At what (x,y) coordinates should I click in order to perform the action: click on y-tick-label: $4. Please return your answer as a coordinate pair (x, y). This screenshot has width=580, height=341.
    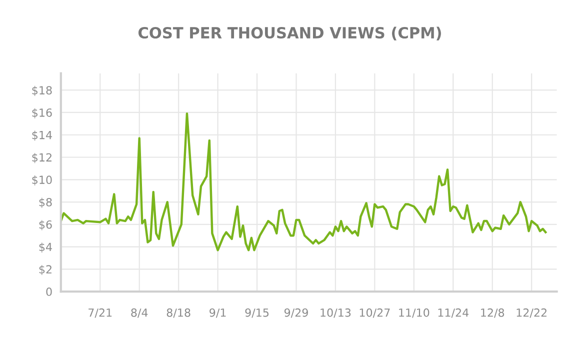
    Looking at the image, I should click on (45, 247).